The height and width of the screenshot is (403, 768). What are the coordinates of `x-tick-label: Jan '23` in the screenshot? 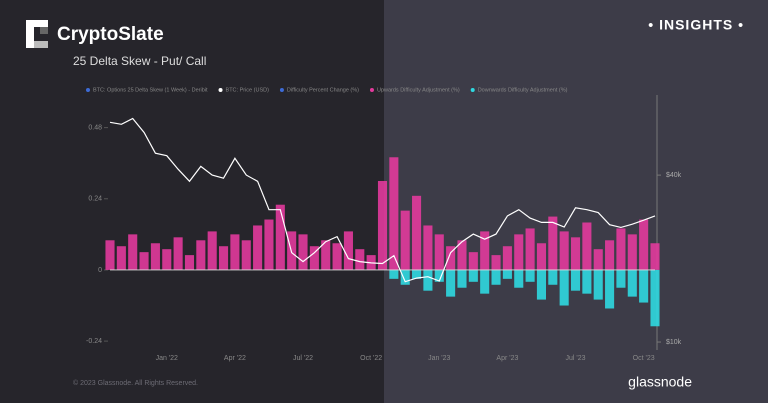 It's located at (439, 358).